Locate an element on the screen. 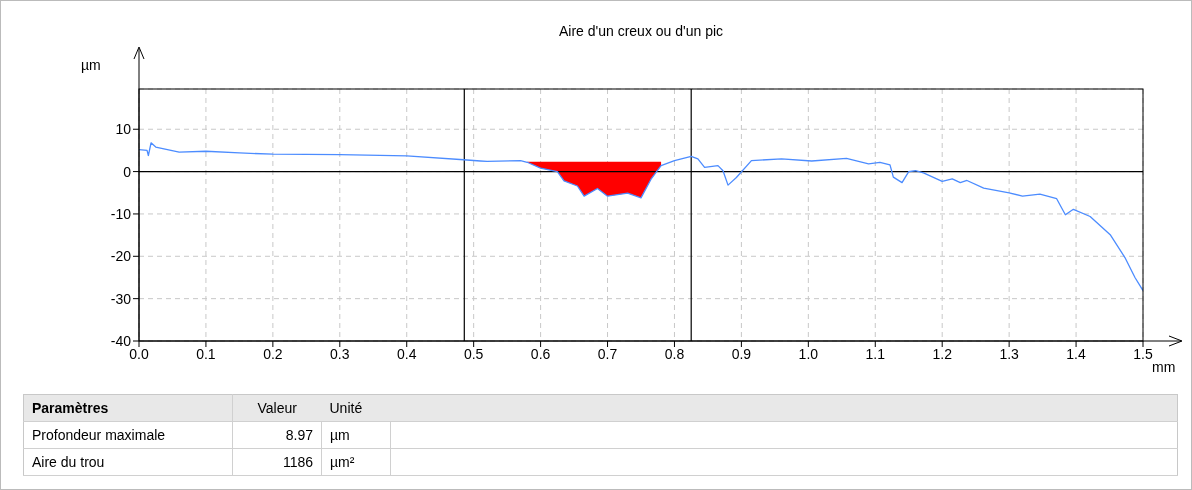 This screenshot has height=490, width=1192. x-tick-label: 1.2 is located at coordinates (942, 353).